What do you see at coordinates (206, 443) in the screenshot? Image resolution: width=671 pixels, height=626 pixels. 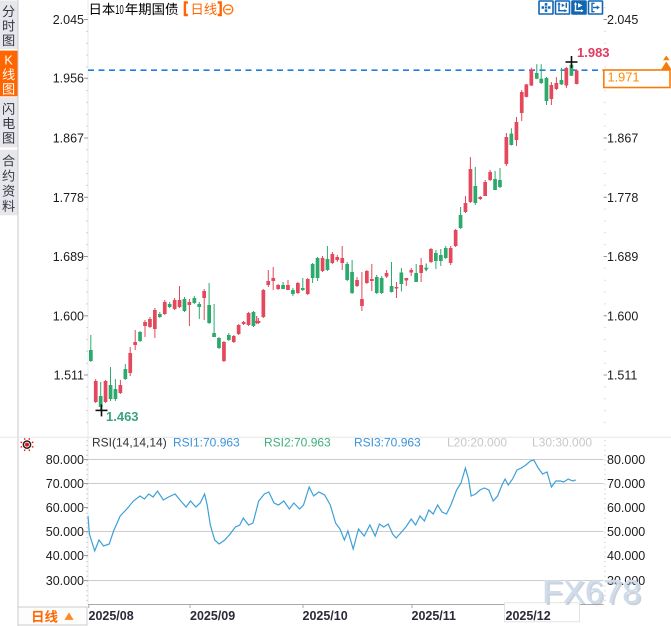 I see `svg-text: RSI1:70.963` at bounding box center [206, 443].